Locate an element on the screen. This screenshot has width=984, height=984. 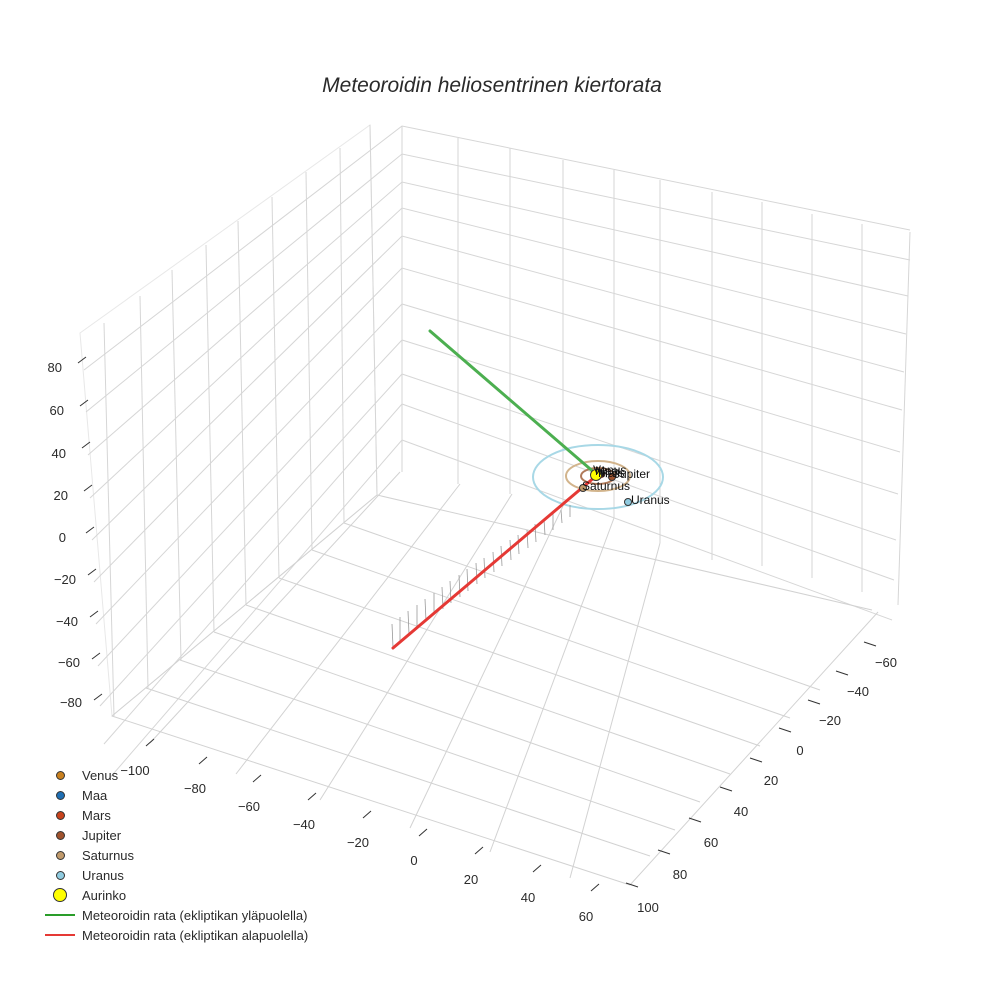
x-axis-tick-labels: −100 −80 −60 −40 −20 0 20 40 60 is located at coordinates (356, 843).